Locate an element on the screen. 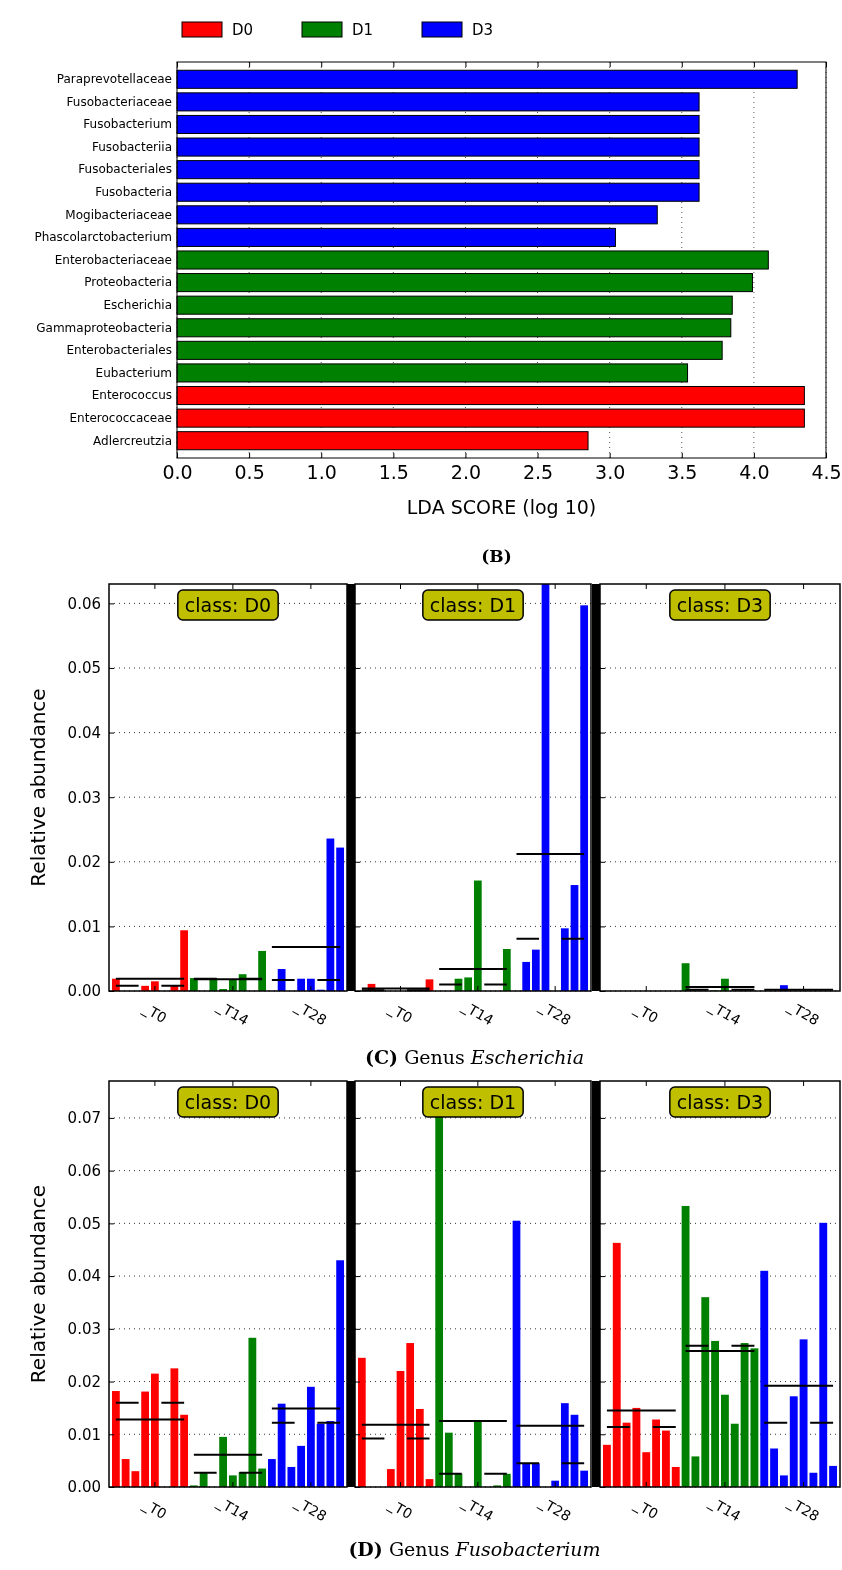  legend-label: D3 is located at coordinates (483, 30).